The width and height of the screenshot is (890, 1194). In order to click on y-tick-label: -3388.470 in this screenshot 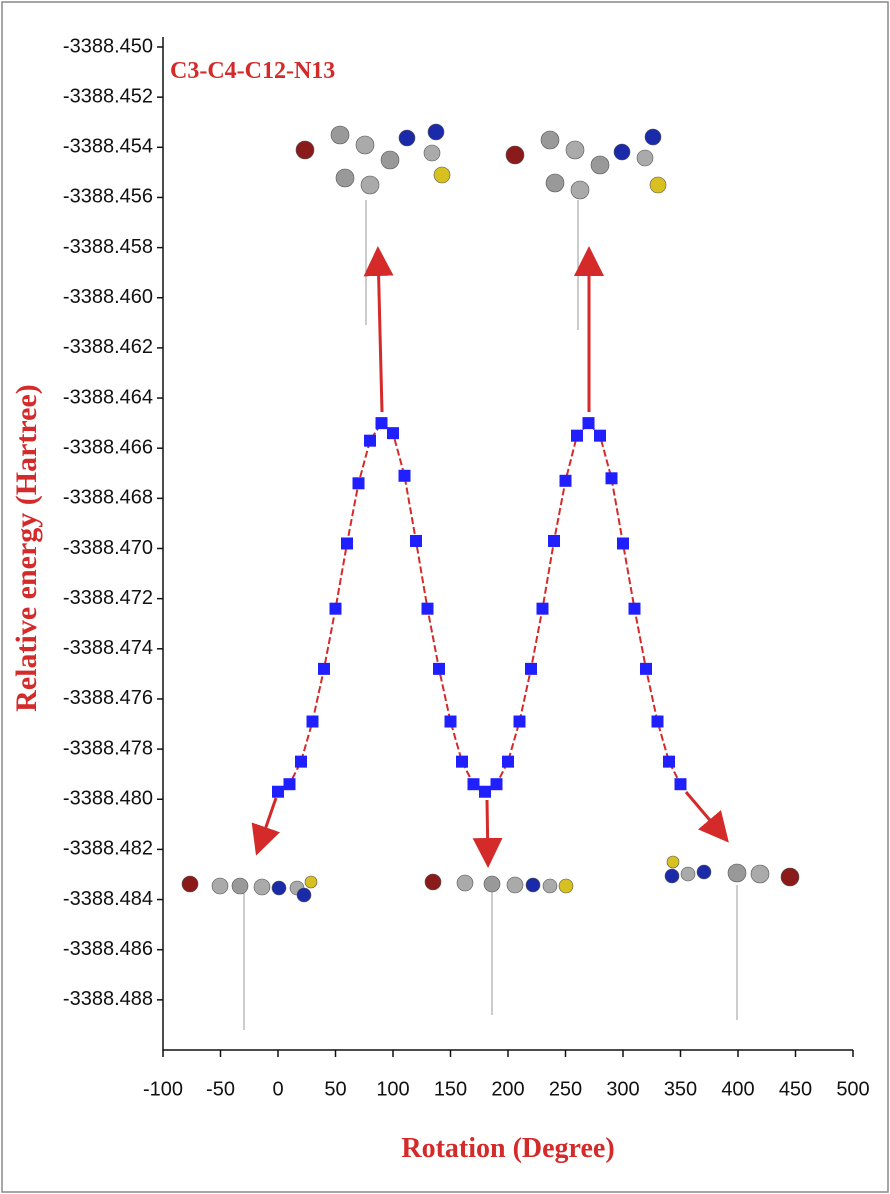, I will do `click(108, 548)`.